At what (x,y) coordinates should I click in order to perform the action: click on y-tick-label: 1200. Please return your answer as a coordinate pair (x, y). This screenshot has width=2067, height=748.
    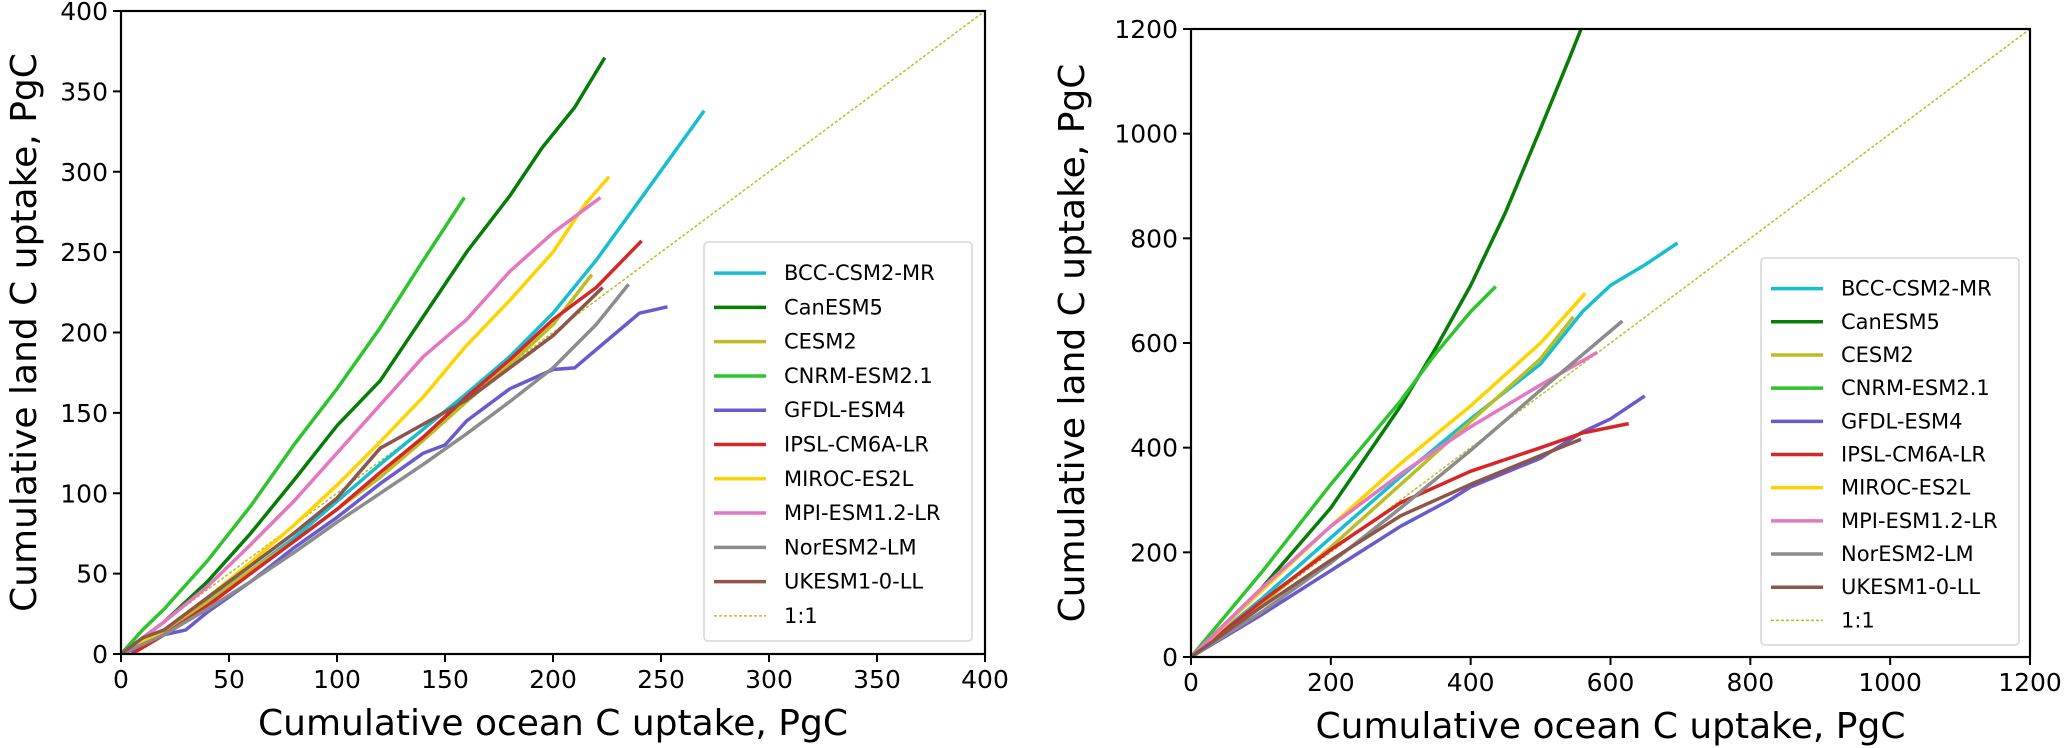
    Looking at the image, I should click on (1146, 29).